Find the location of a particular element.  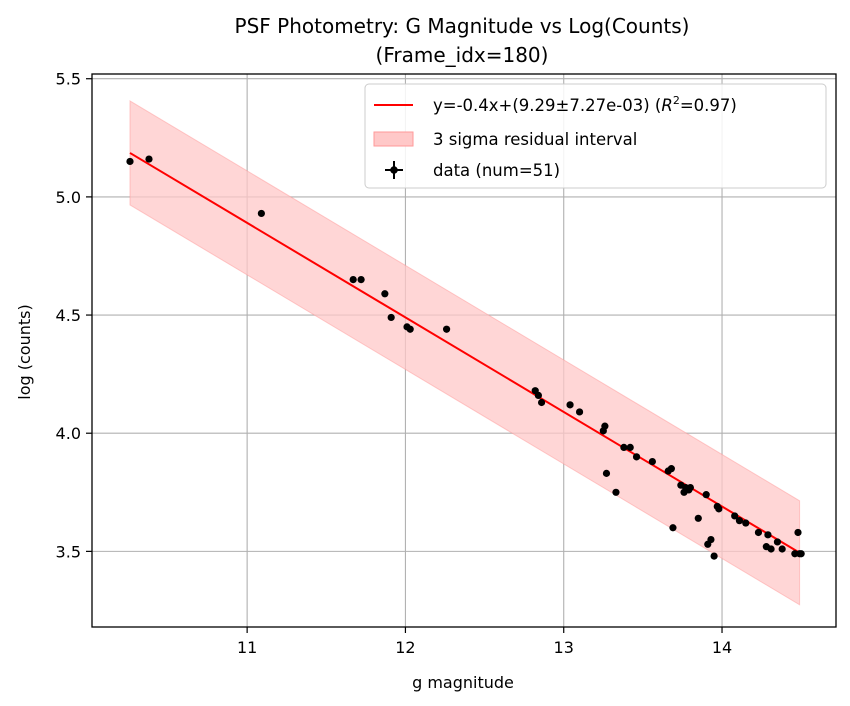

y-tick-label: 5.0 is located at coordinates (68, 197).